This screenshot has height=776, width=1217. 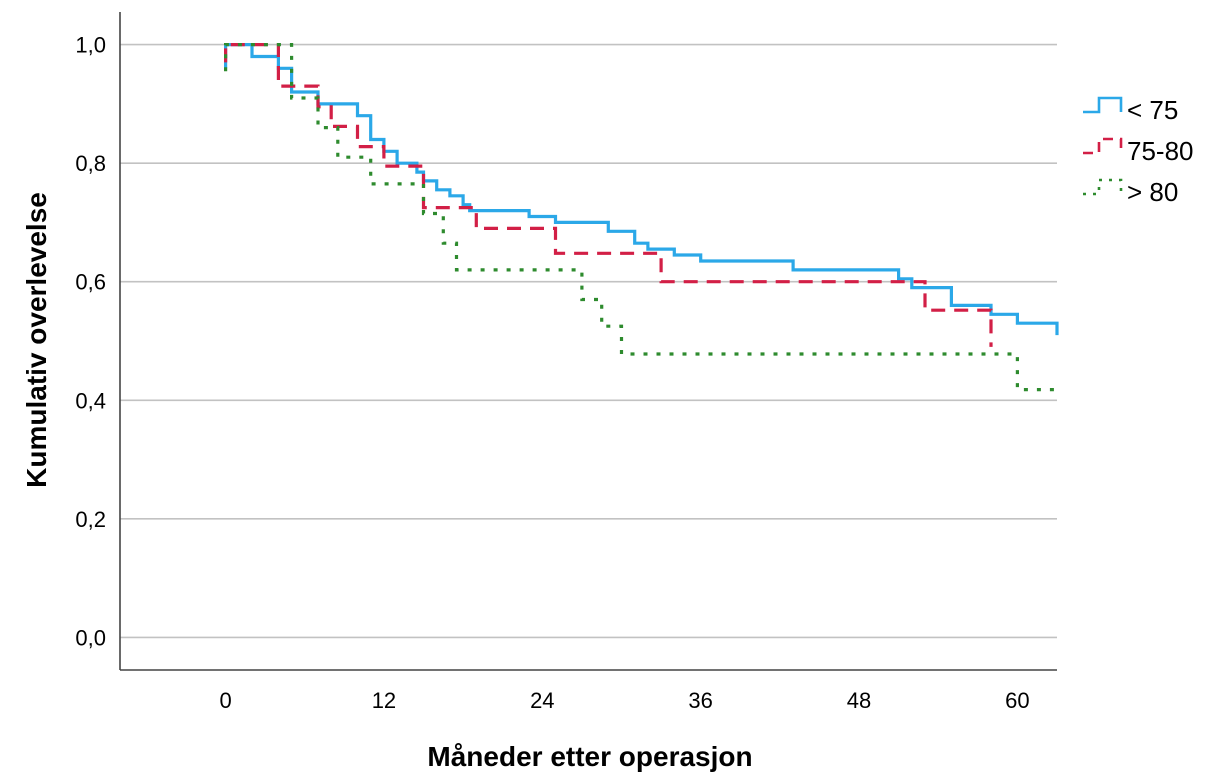 I want to click on x-axis-title: Måneder etter operasjon, so click(x=589, y=756).